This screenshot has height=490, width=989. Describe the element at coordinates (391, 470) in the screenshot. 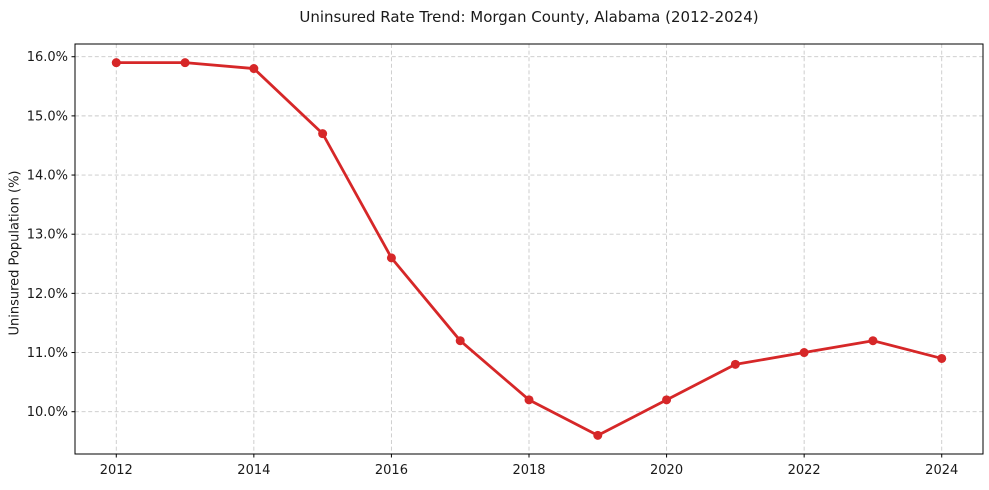

I see `x-tick-label: 2016` at that location.